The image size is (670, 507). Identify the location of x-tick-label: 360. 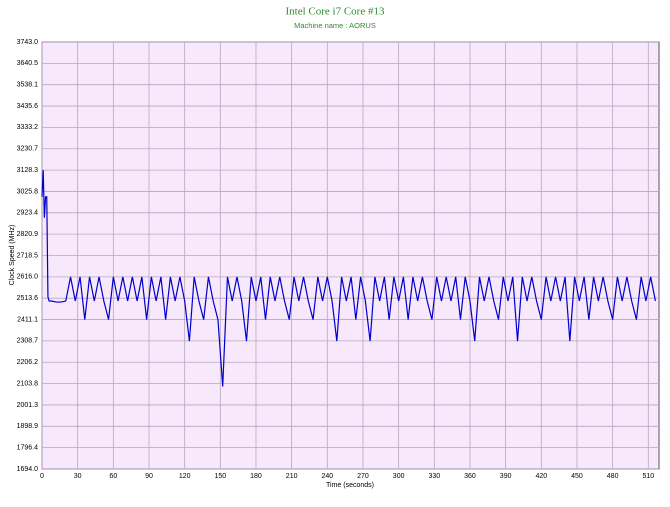
(470, 476).